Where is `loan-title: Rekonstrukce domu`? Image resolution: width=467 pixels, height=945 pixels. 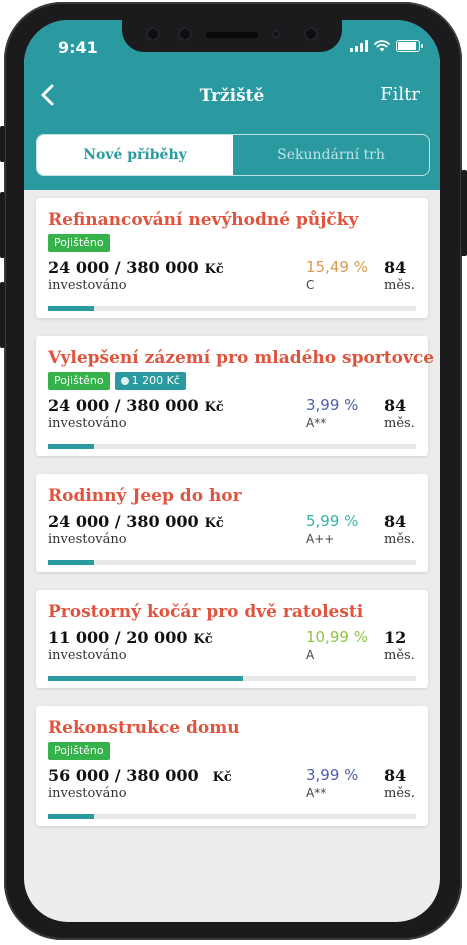 loan-title: Rekonstrukce domu is located at coordinates (144, 728).